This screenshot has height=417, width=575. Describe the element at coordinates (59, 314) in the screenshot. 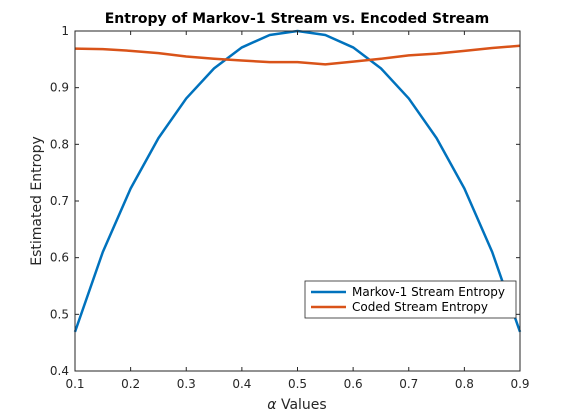

I see `y-tick-label: 0.5` at that location.